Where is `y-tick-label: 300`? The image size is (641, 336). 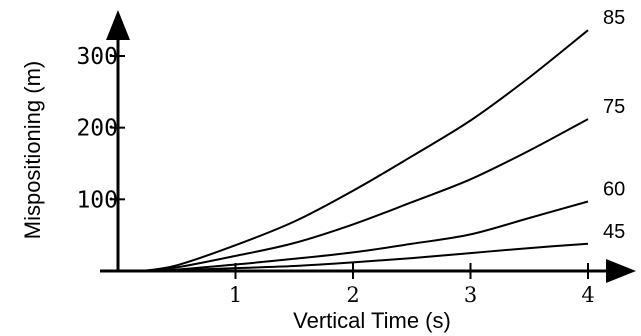
y-tick-label: 300 is located at coordinates (97, 57).